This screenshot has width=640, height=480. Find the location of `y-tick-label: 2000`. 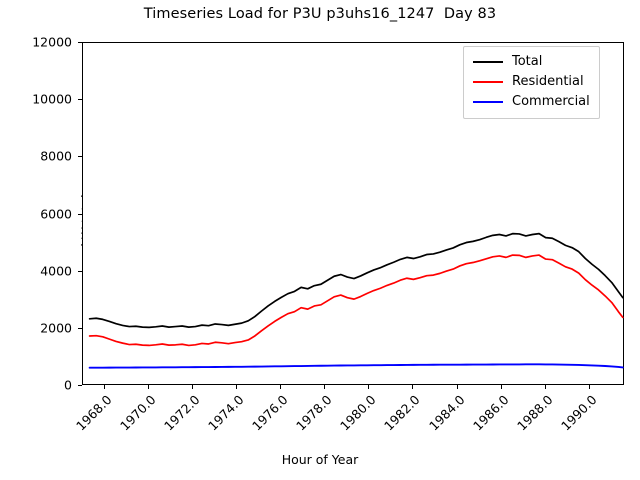

y-tick-label: 2000 is located at coordinates (56, 328).